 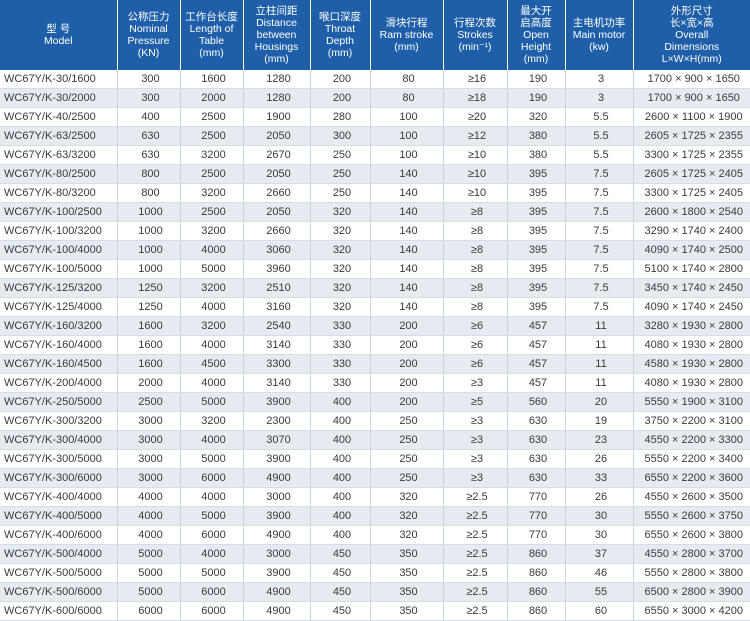 What do you see at coordinates (691, 592) in the screenshot?
I see `value-cell: 6500 × 2800 × 3900` at bounding box center [691, 592].